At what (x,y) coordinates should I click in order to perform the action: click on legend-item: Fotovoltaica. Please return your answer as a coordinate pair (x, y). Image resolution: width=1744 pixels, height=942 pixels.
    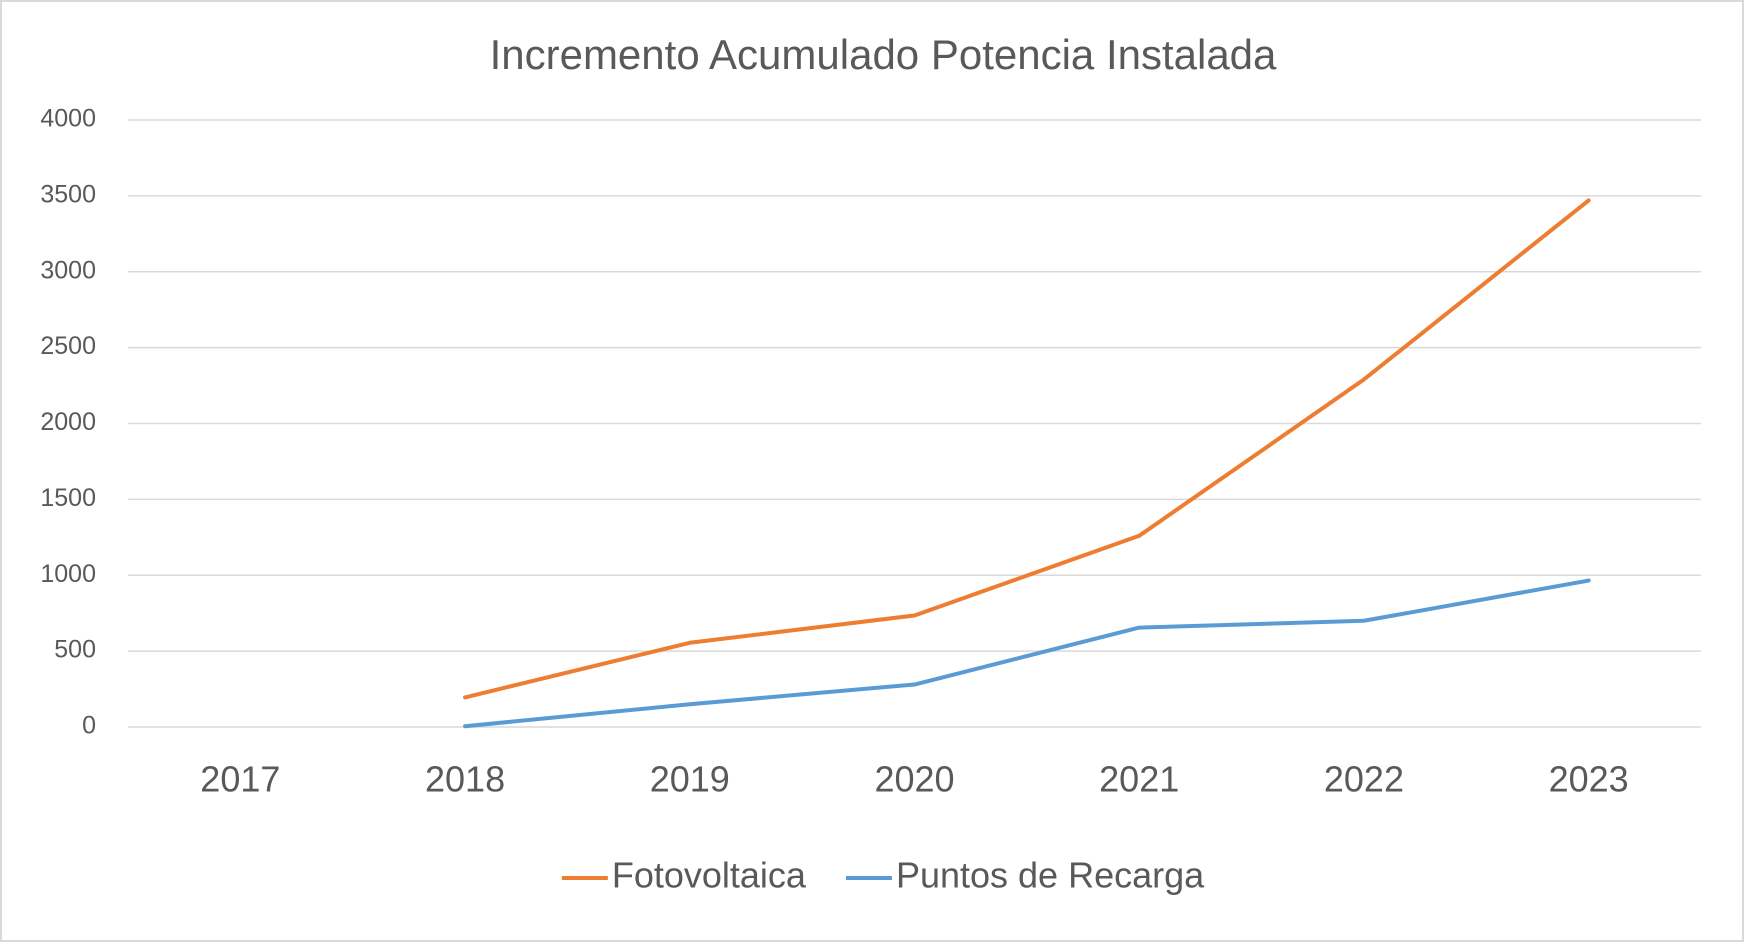
    Looking at the image, I should click on (684, 875).